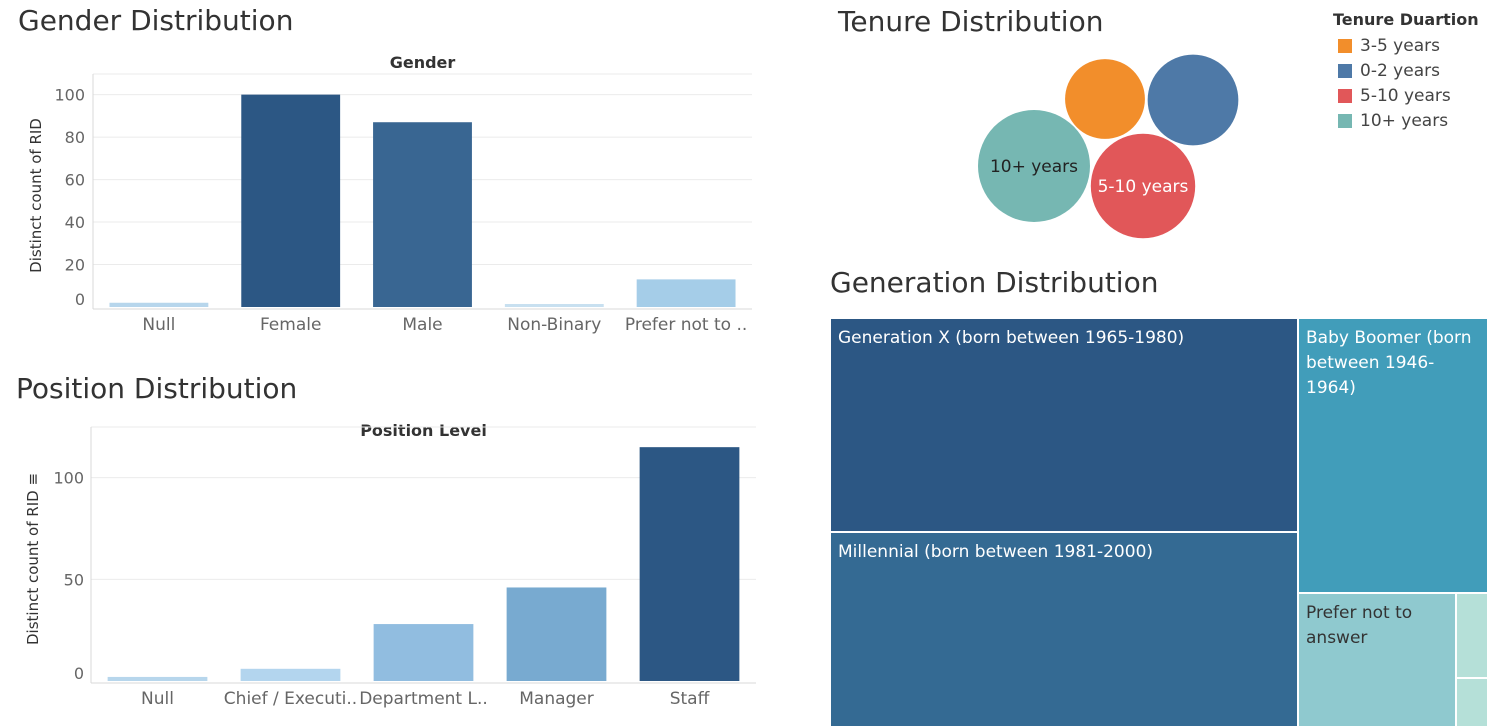  Describe the element at coordinates (686, 293) in the screenshot. I see `bar-prefer-not-to` at that location.